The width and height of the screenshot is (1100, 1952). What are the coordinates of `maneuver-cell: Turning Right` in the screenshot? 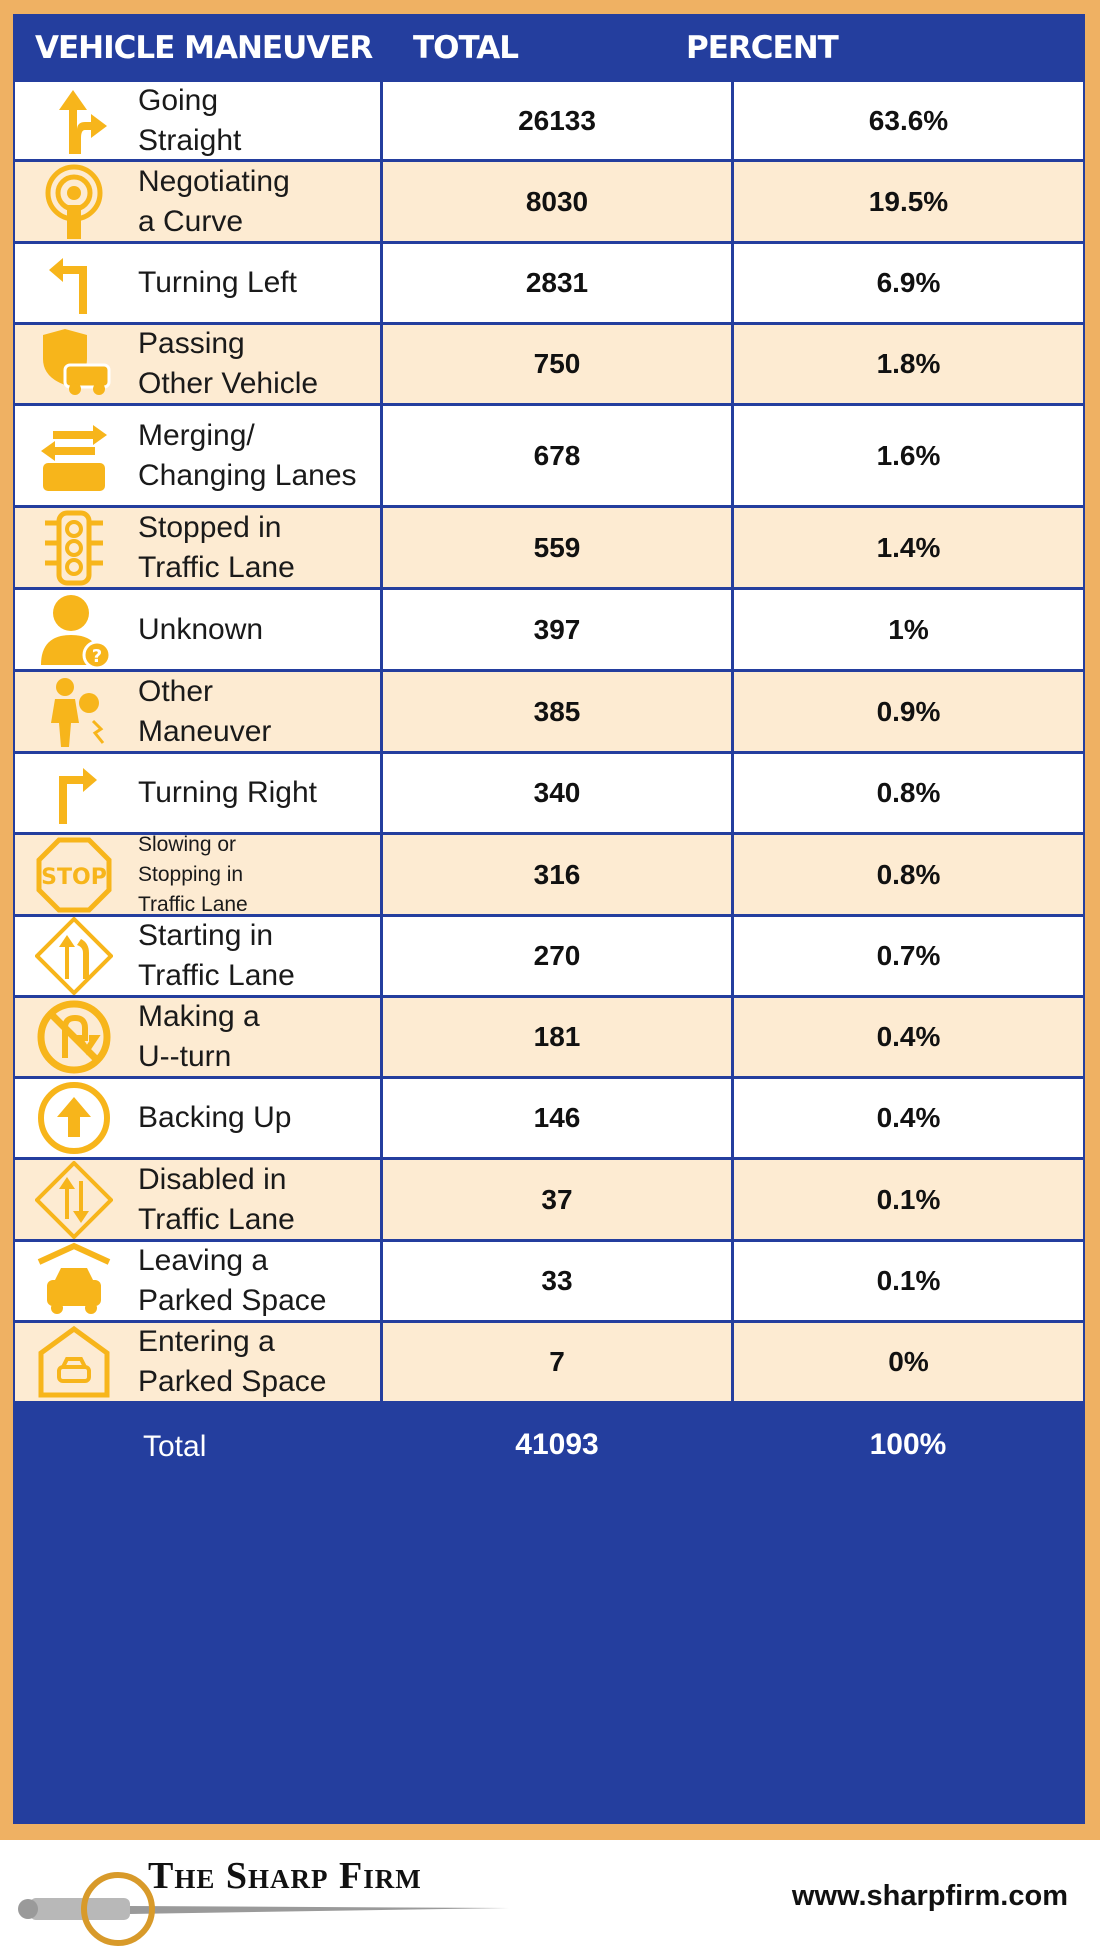 It's located at (197, 793).